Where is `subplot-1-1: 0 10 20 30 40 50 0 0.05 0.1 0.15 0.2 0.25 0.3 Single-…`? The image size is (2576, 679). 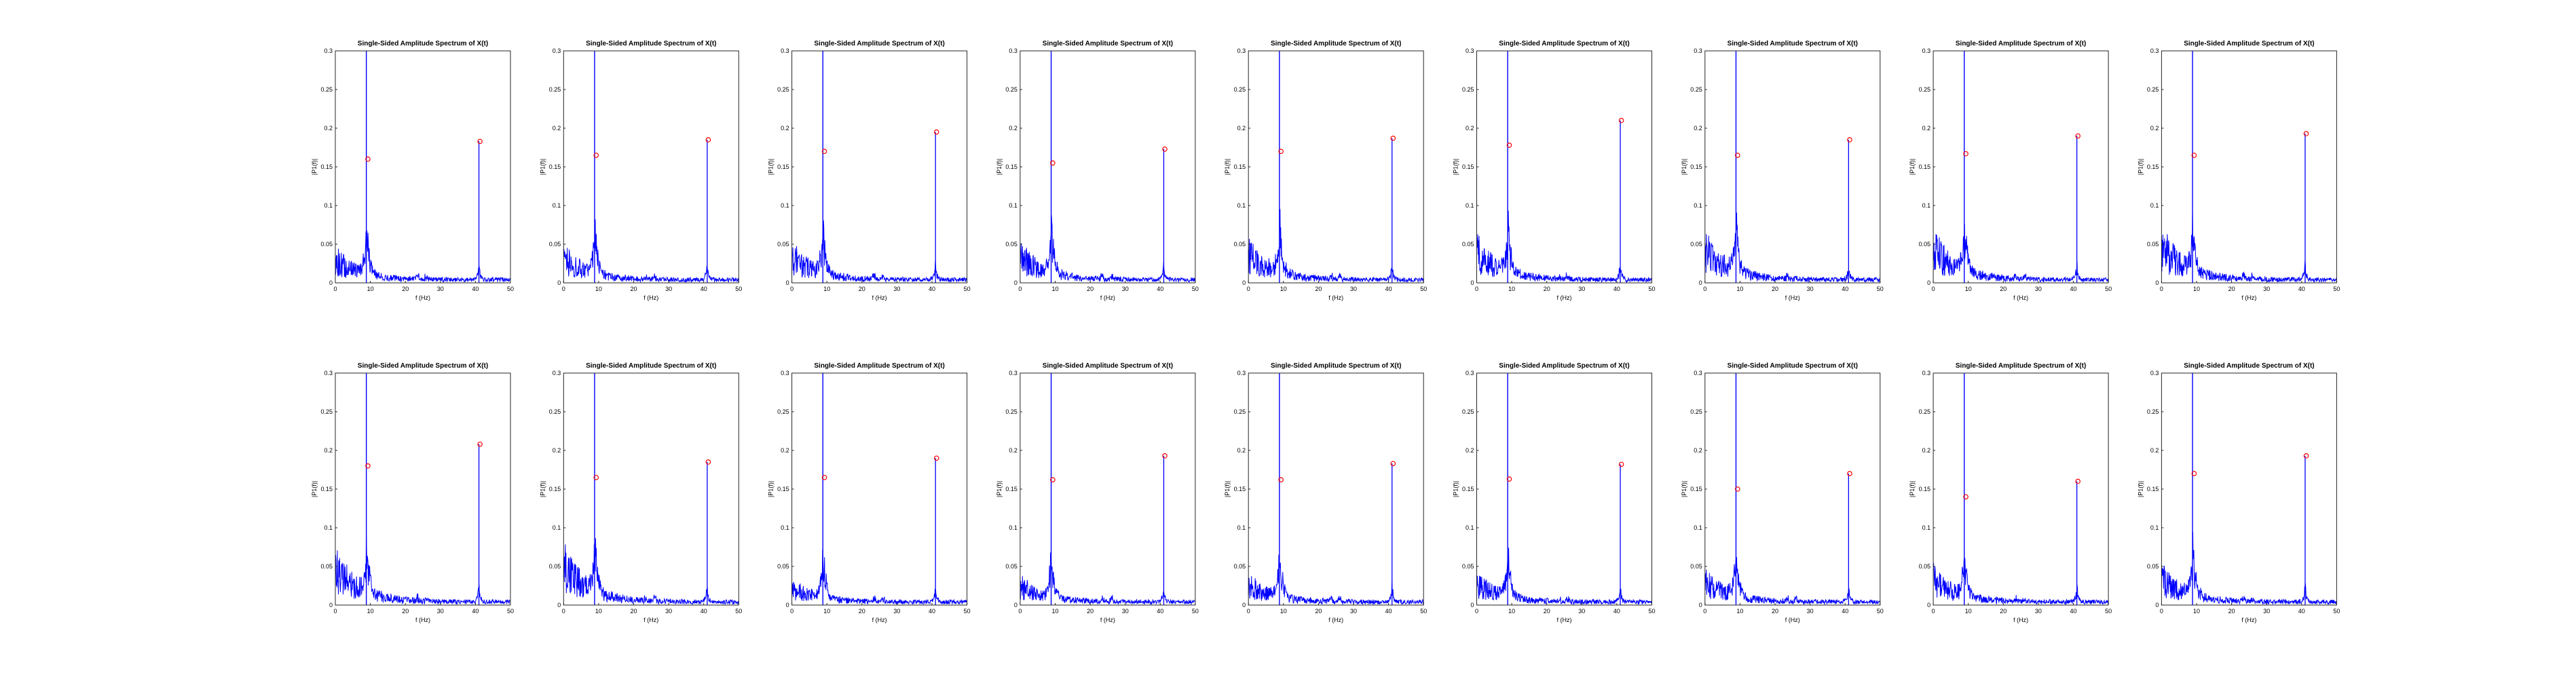 subplot-1-1: 0 10 20 30 40 50 0 0.05 0.1 0.15 0.2 0.25 0.3 Single-… is located at coordinates (413, 170).